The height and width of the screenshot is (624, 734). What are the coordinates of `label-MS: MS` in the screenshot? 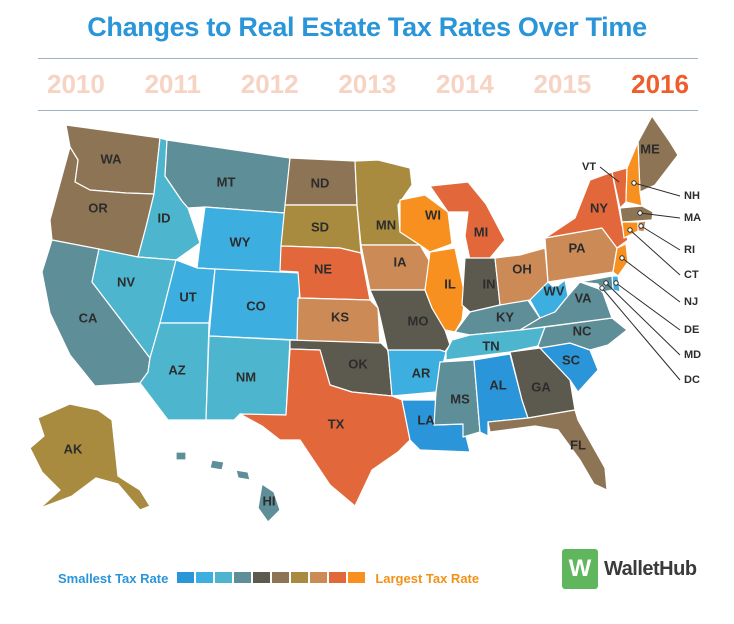 It's located at (460, 398).